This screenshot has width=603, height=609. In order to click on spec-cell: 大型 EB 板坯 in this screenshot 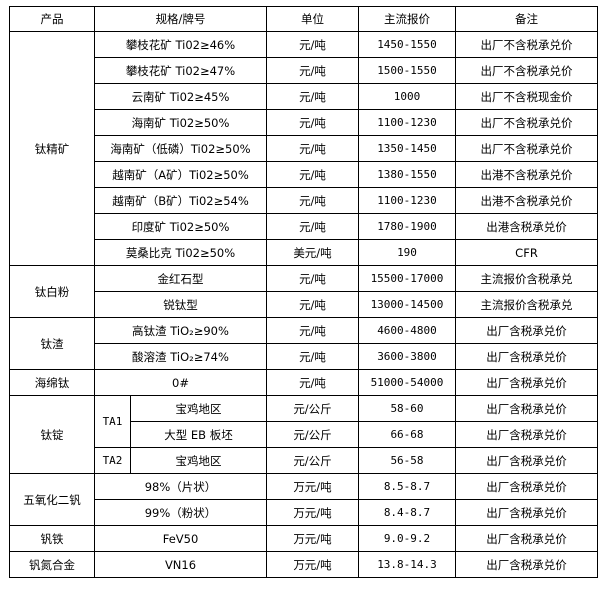, I will do `click(198, 434)`.